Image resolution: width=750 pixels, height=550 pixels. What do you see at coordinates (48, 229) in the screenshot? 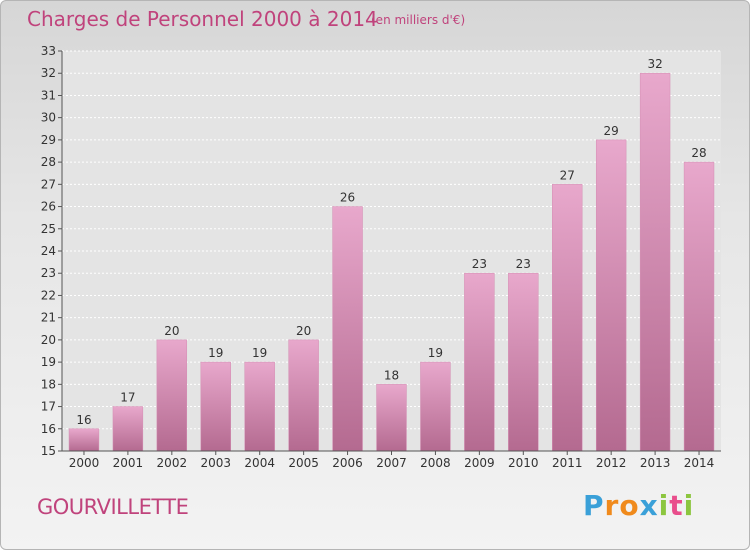
I see `y-tick-label: 25` at bounding box center [48, 229].